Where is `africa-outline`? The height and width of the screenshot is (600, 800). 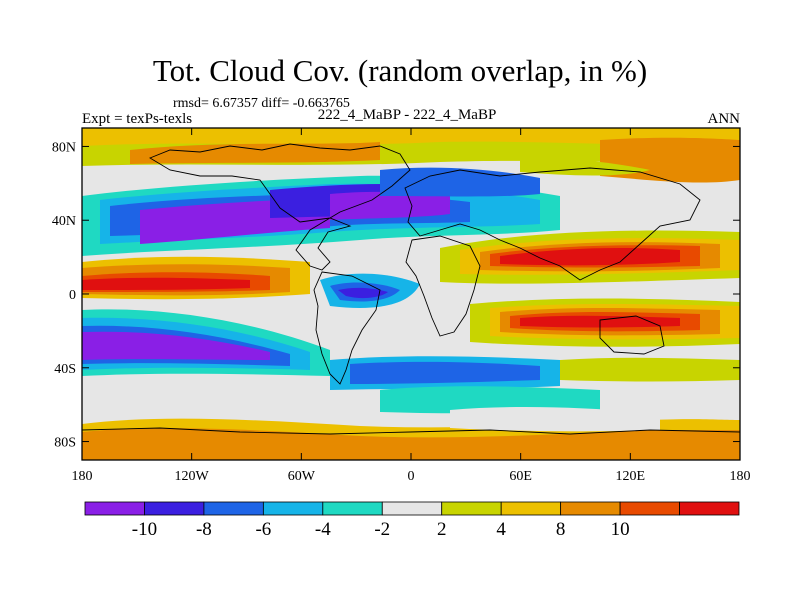
africa-outline is located at coordinates (443, 286).